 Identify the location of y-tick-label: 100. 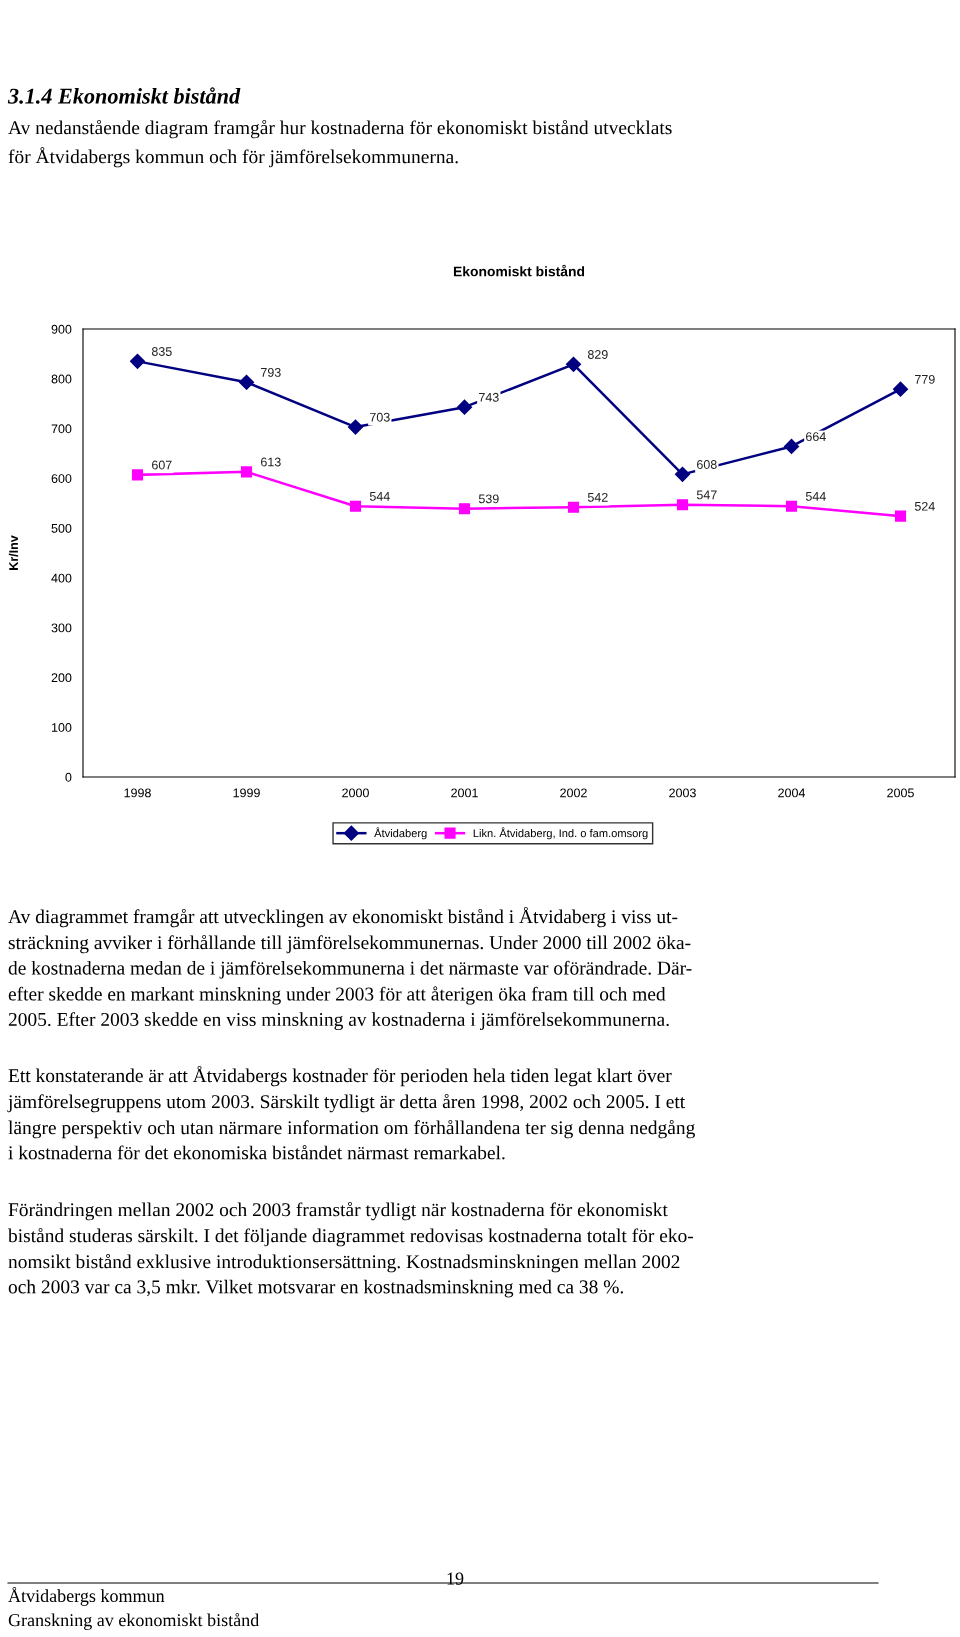
(61, 727).